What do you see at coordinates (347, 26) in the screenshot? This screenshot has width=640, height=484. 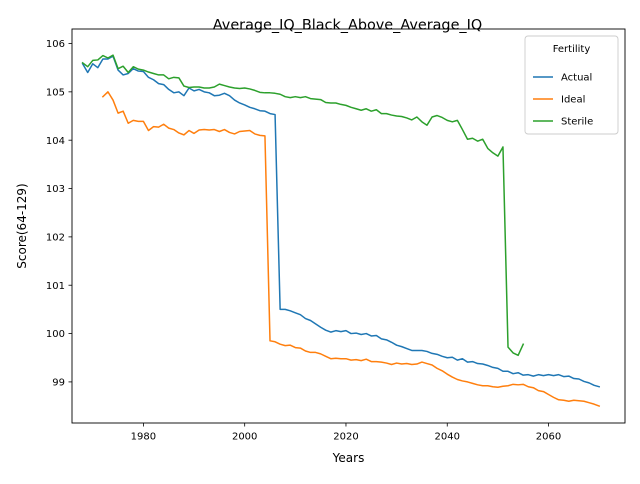 I see `chart-title: Average_IQ_Black_Above_Average_IQ` at bounding box center [347, 26].